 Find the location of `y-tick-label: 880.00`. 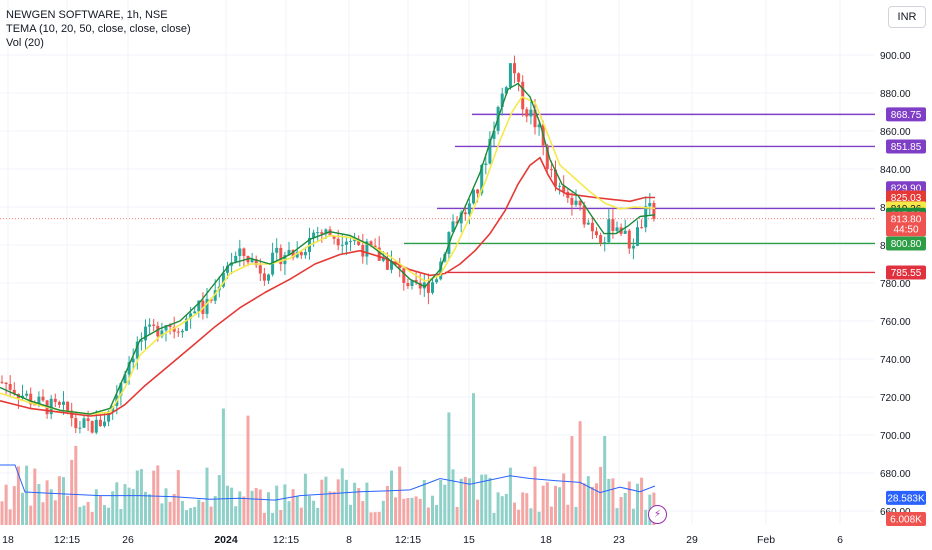

y-tick-label: 880.00 is located at coordinates (895, 94).